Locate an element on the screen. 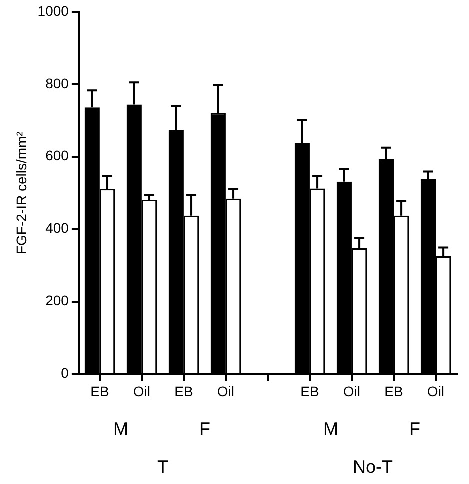 The height and width of the screenshot is (484, 469). text: T is located at coordinates (162, 466).